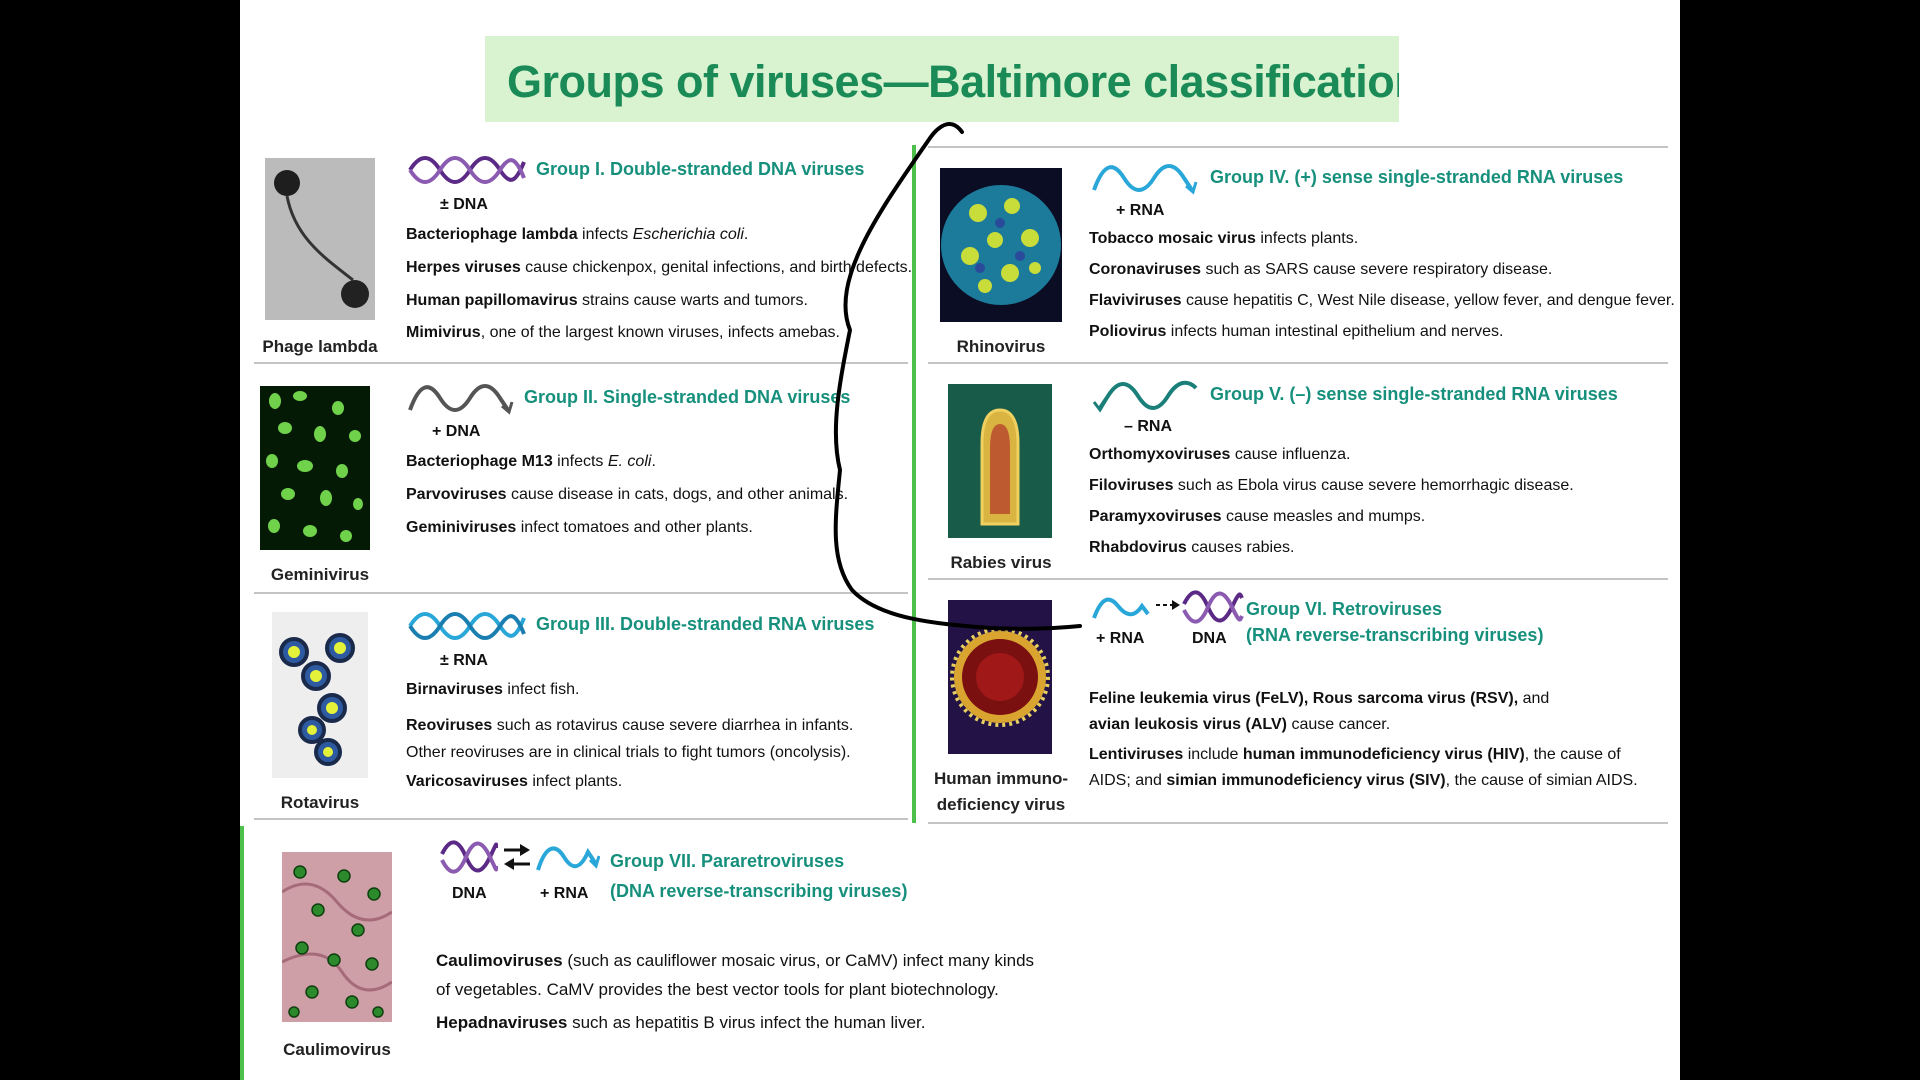 The height and width of the screenshot is (1080, 1920). Describe the element at coordinates (1001, 562) in the screenshot. I see `thumb-caption: Rabies virus` at that location.